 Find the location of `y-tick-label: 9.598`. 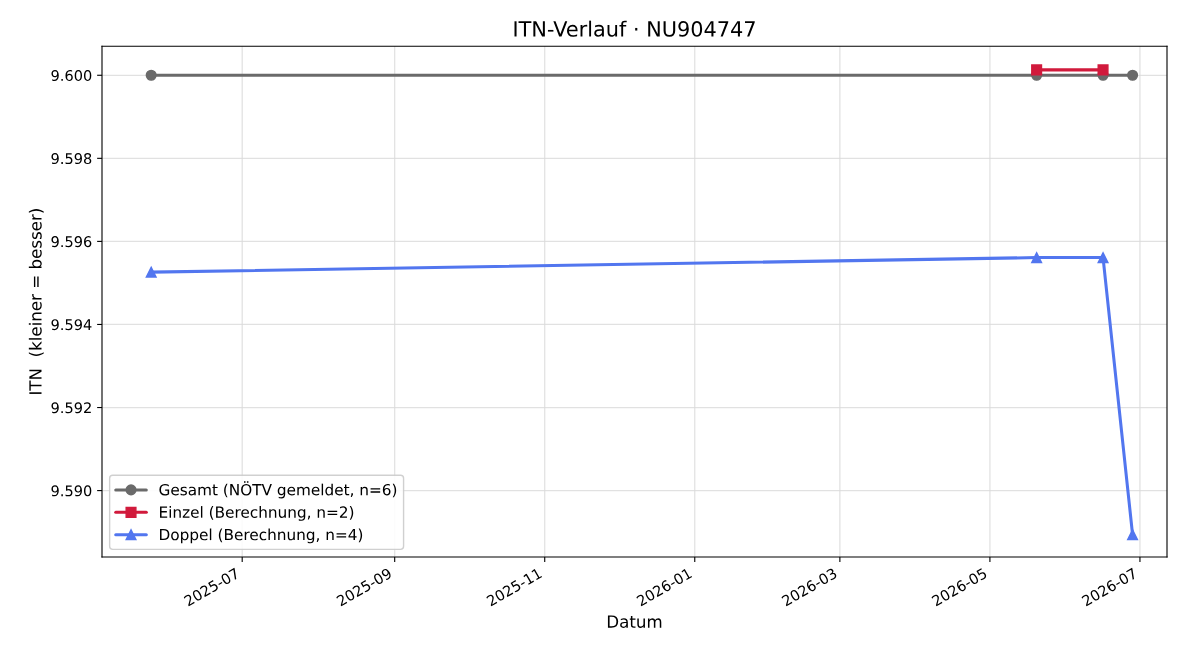

y-tick-label: 9.598 is located at coordinates (71, 159).